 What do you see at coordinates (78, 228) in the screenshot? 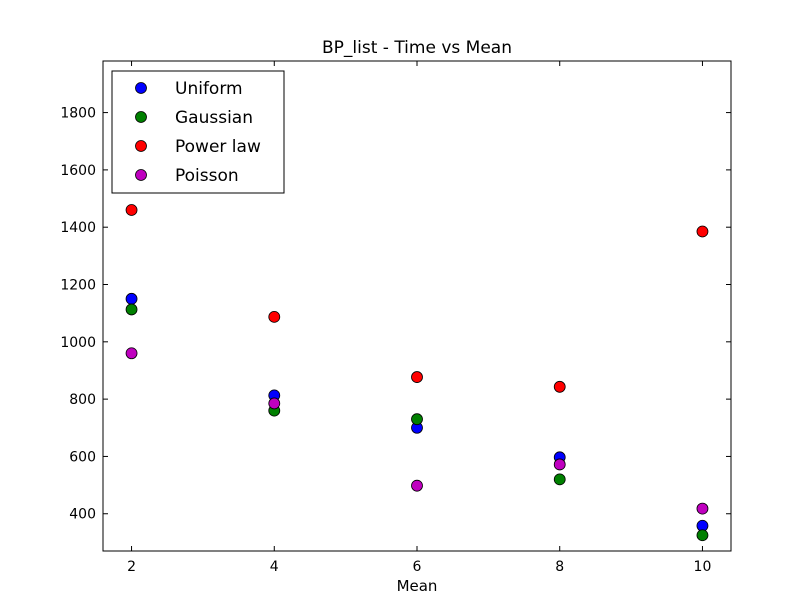
I see `y-tick-label: 1400` at bounding box center [78, 228].